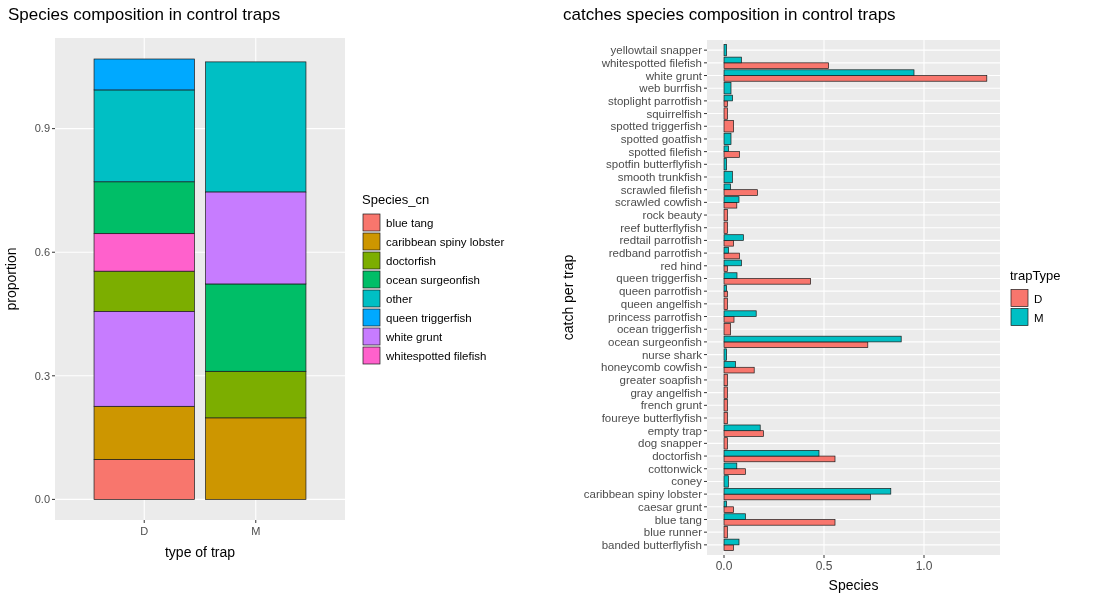 This screenshot has height=596, width=1095. I want to click on y-tick-label: greater soapfish, so click(660, 379).